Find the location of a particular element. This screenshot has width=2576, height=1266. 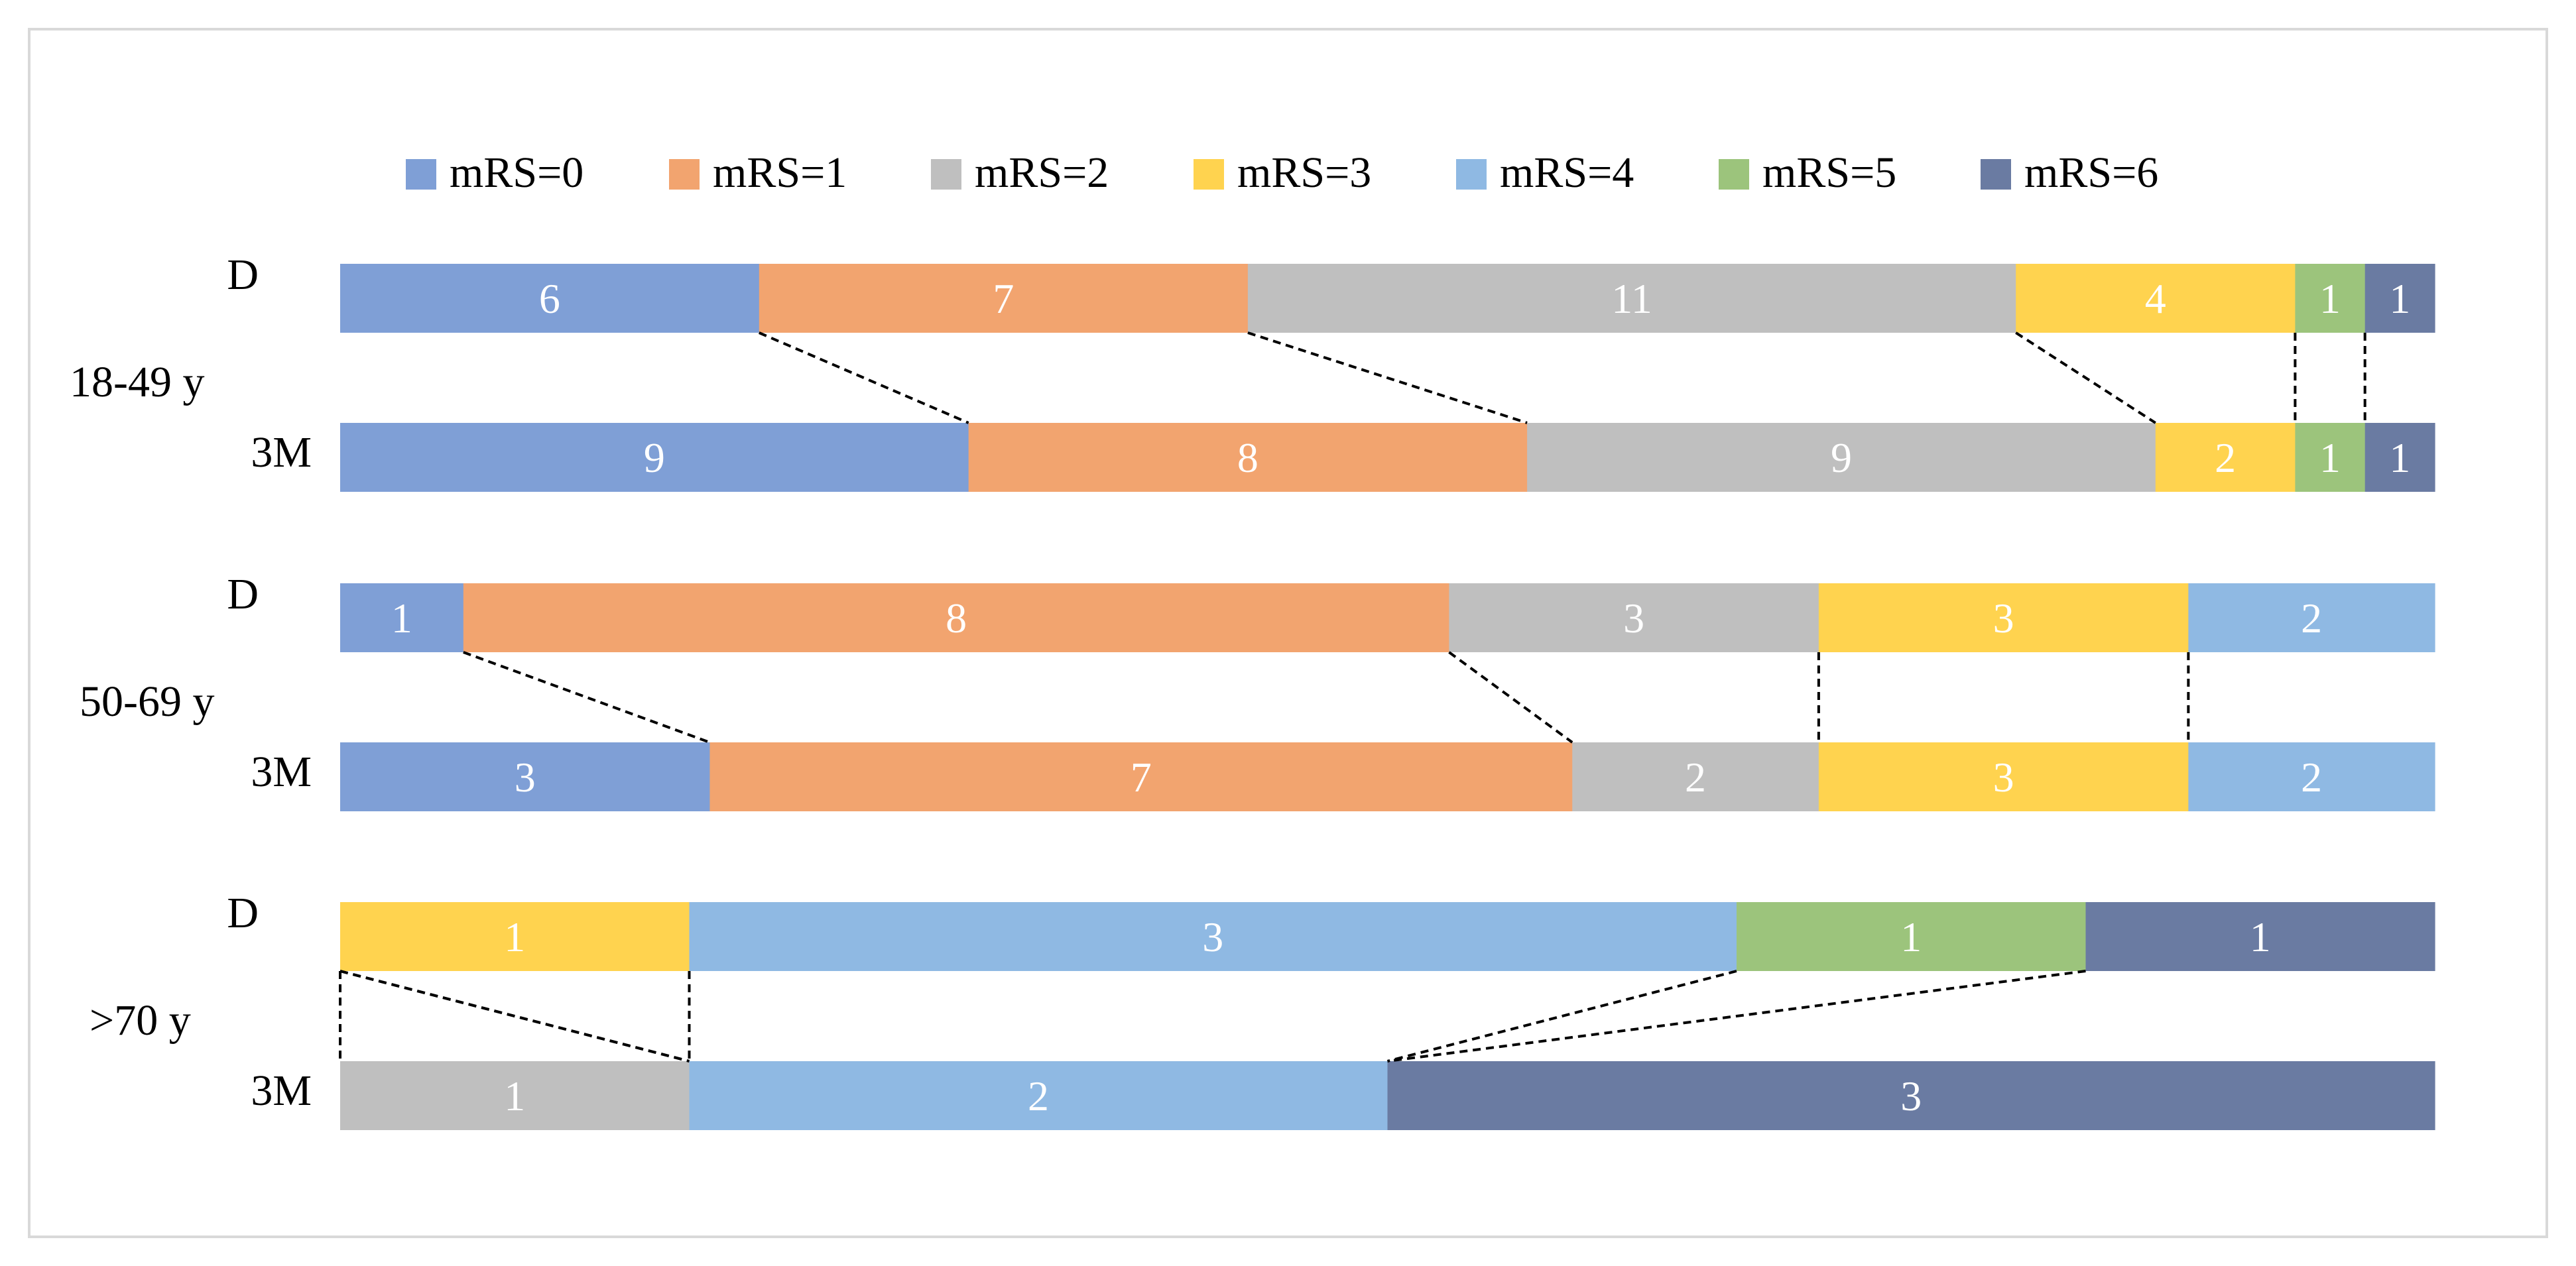

bar-value-label: 6 is located at coordinates (549, 298).